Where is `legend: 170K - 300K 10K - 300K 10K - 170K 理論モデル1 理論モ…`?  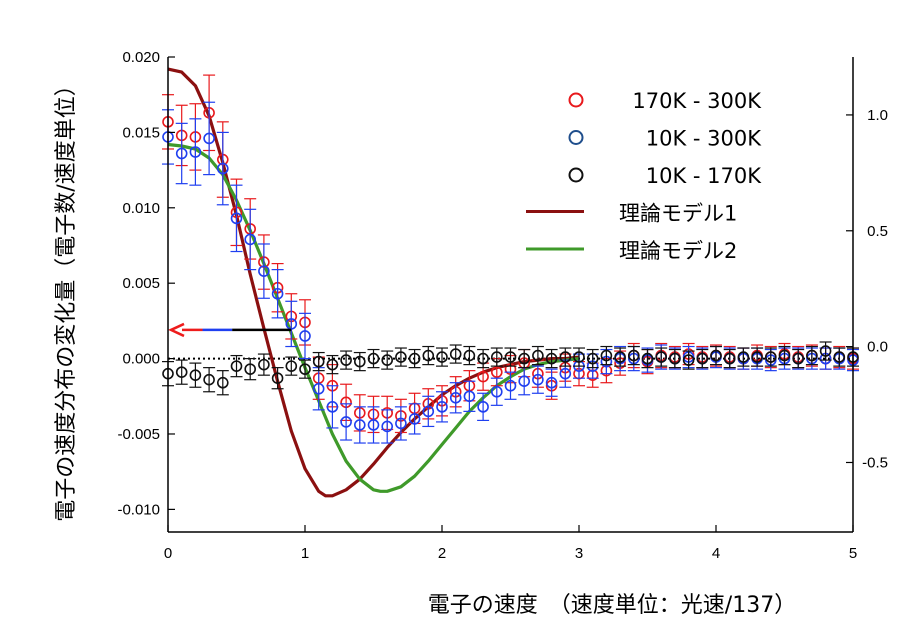 legend: 170K - 300K 10K - 300K 10K - 170K 理論モデル1 理論モ… is located at coordinates (644, 176).